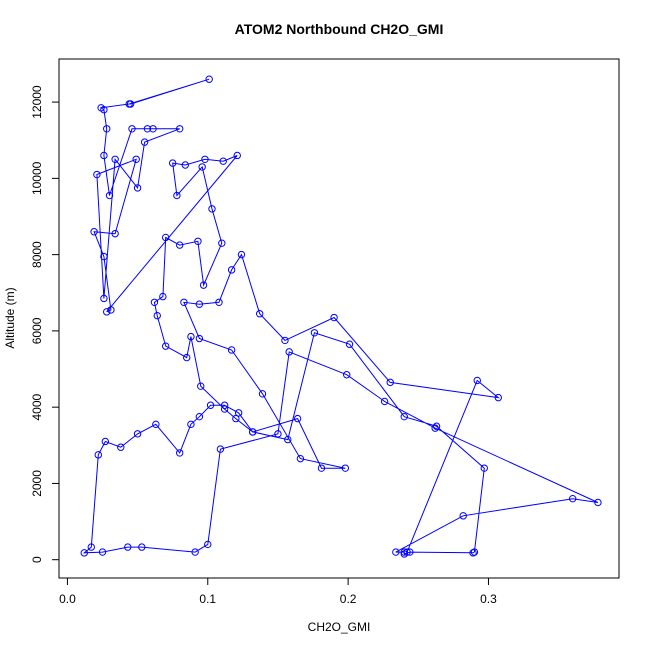 The image size is (650, 650). I want to click on x-tick-label: 0.0, so click(67, 599).